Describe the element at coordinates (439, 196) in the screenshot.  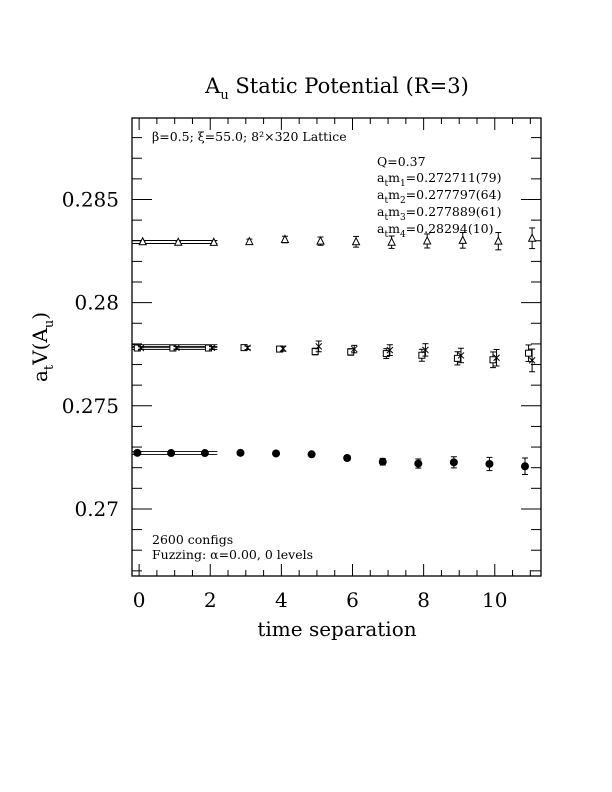
I see `fit-mass-line: atm2=0.277797(64)` at that location.